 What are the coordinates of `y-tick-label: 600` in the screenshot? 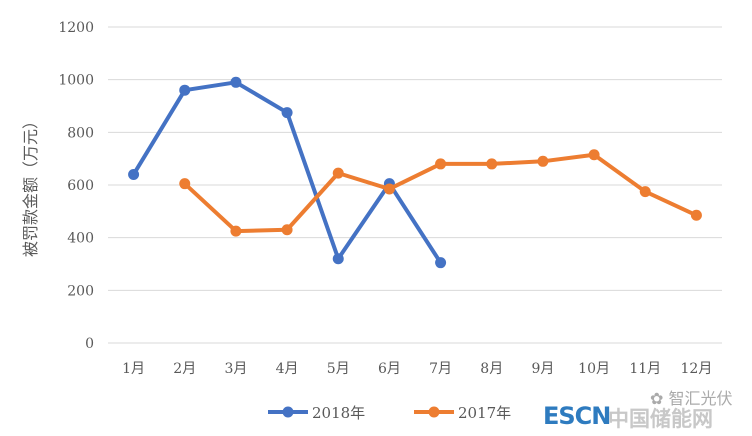 It's located at (80, 186).